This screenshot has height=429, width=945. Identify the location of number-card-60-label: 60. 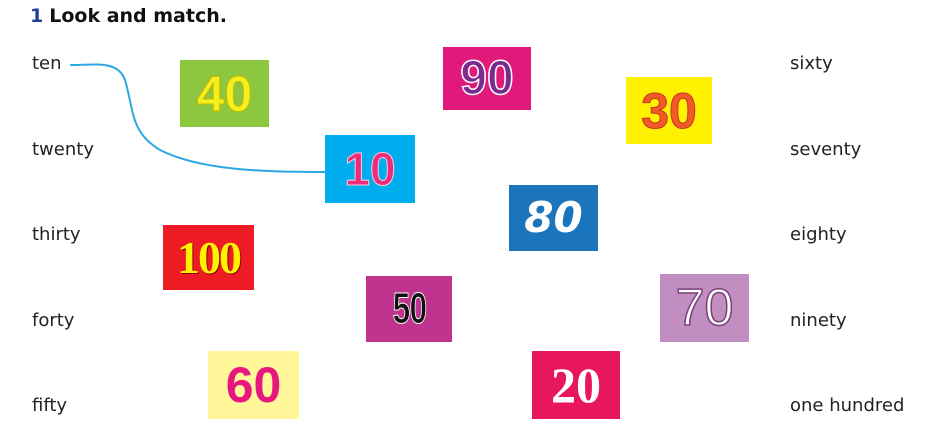
(253, 385).